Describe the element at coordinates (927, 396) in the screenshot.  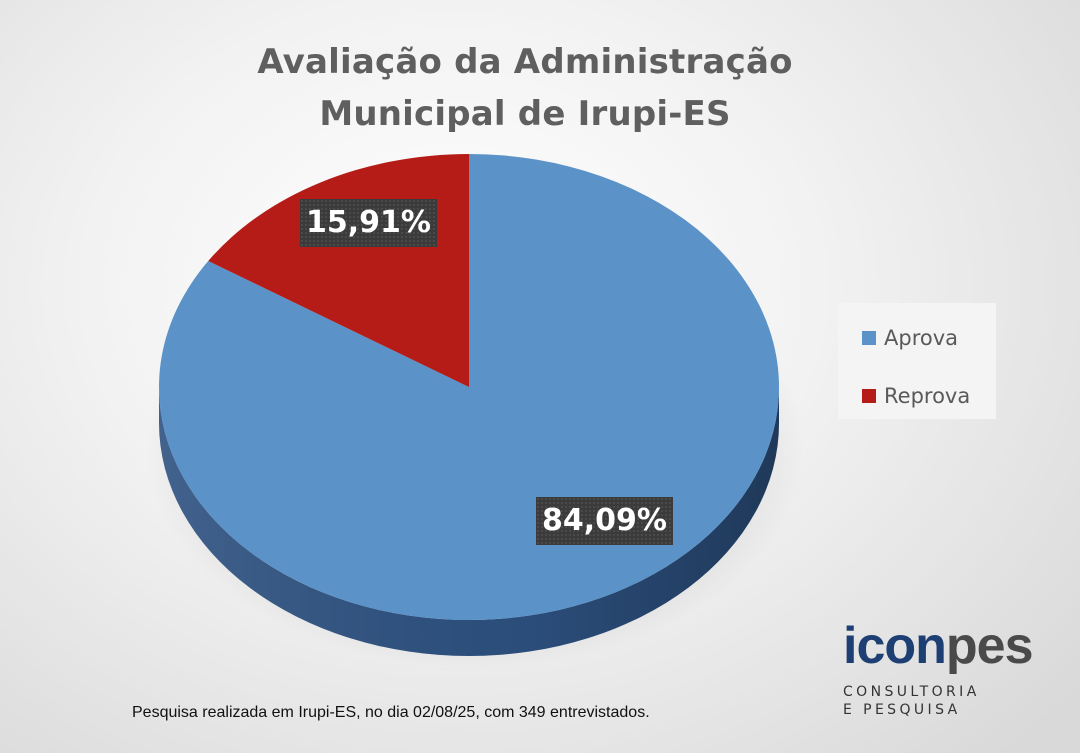
I see `legend-label-reprova: Reprova` at that location.